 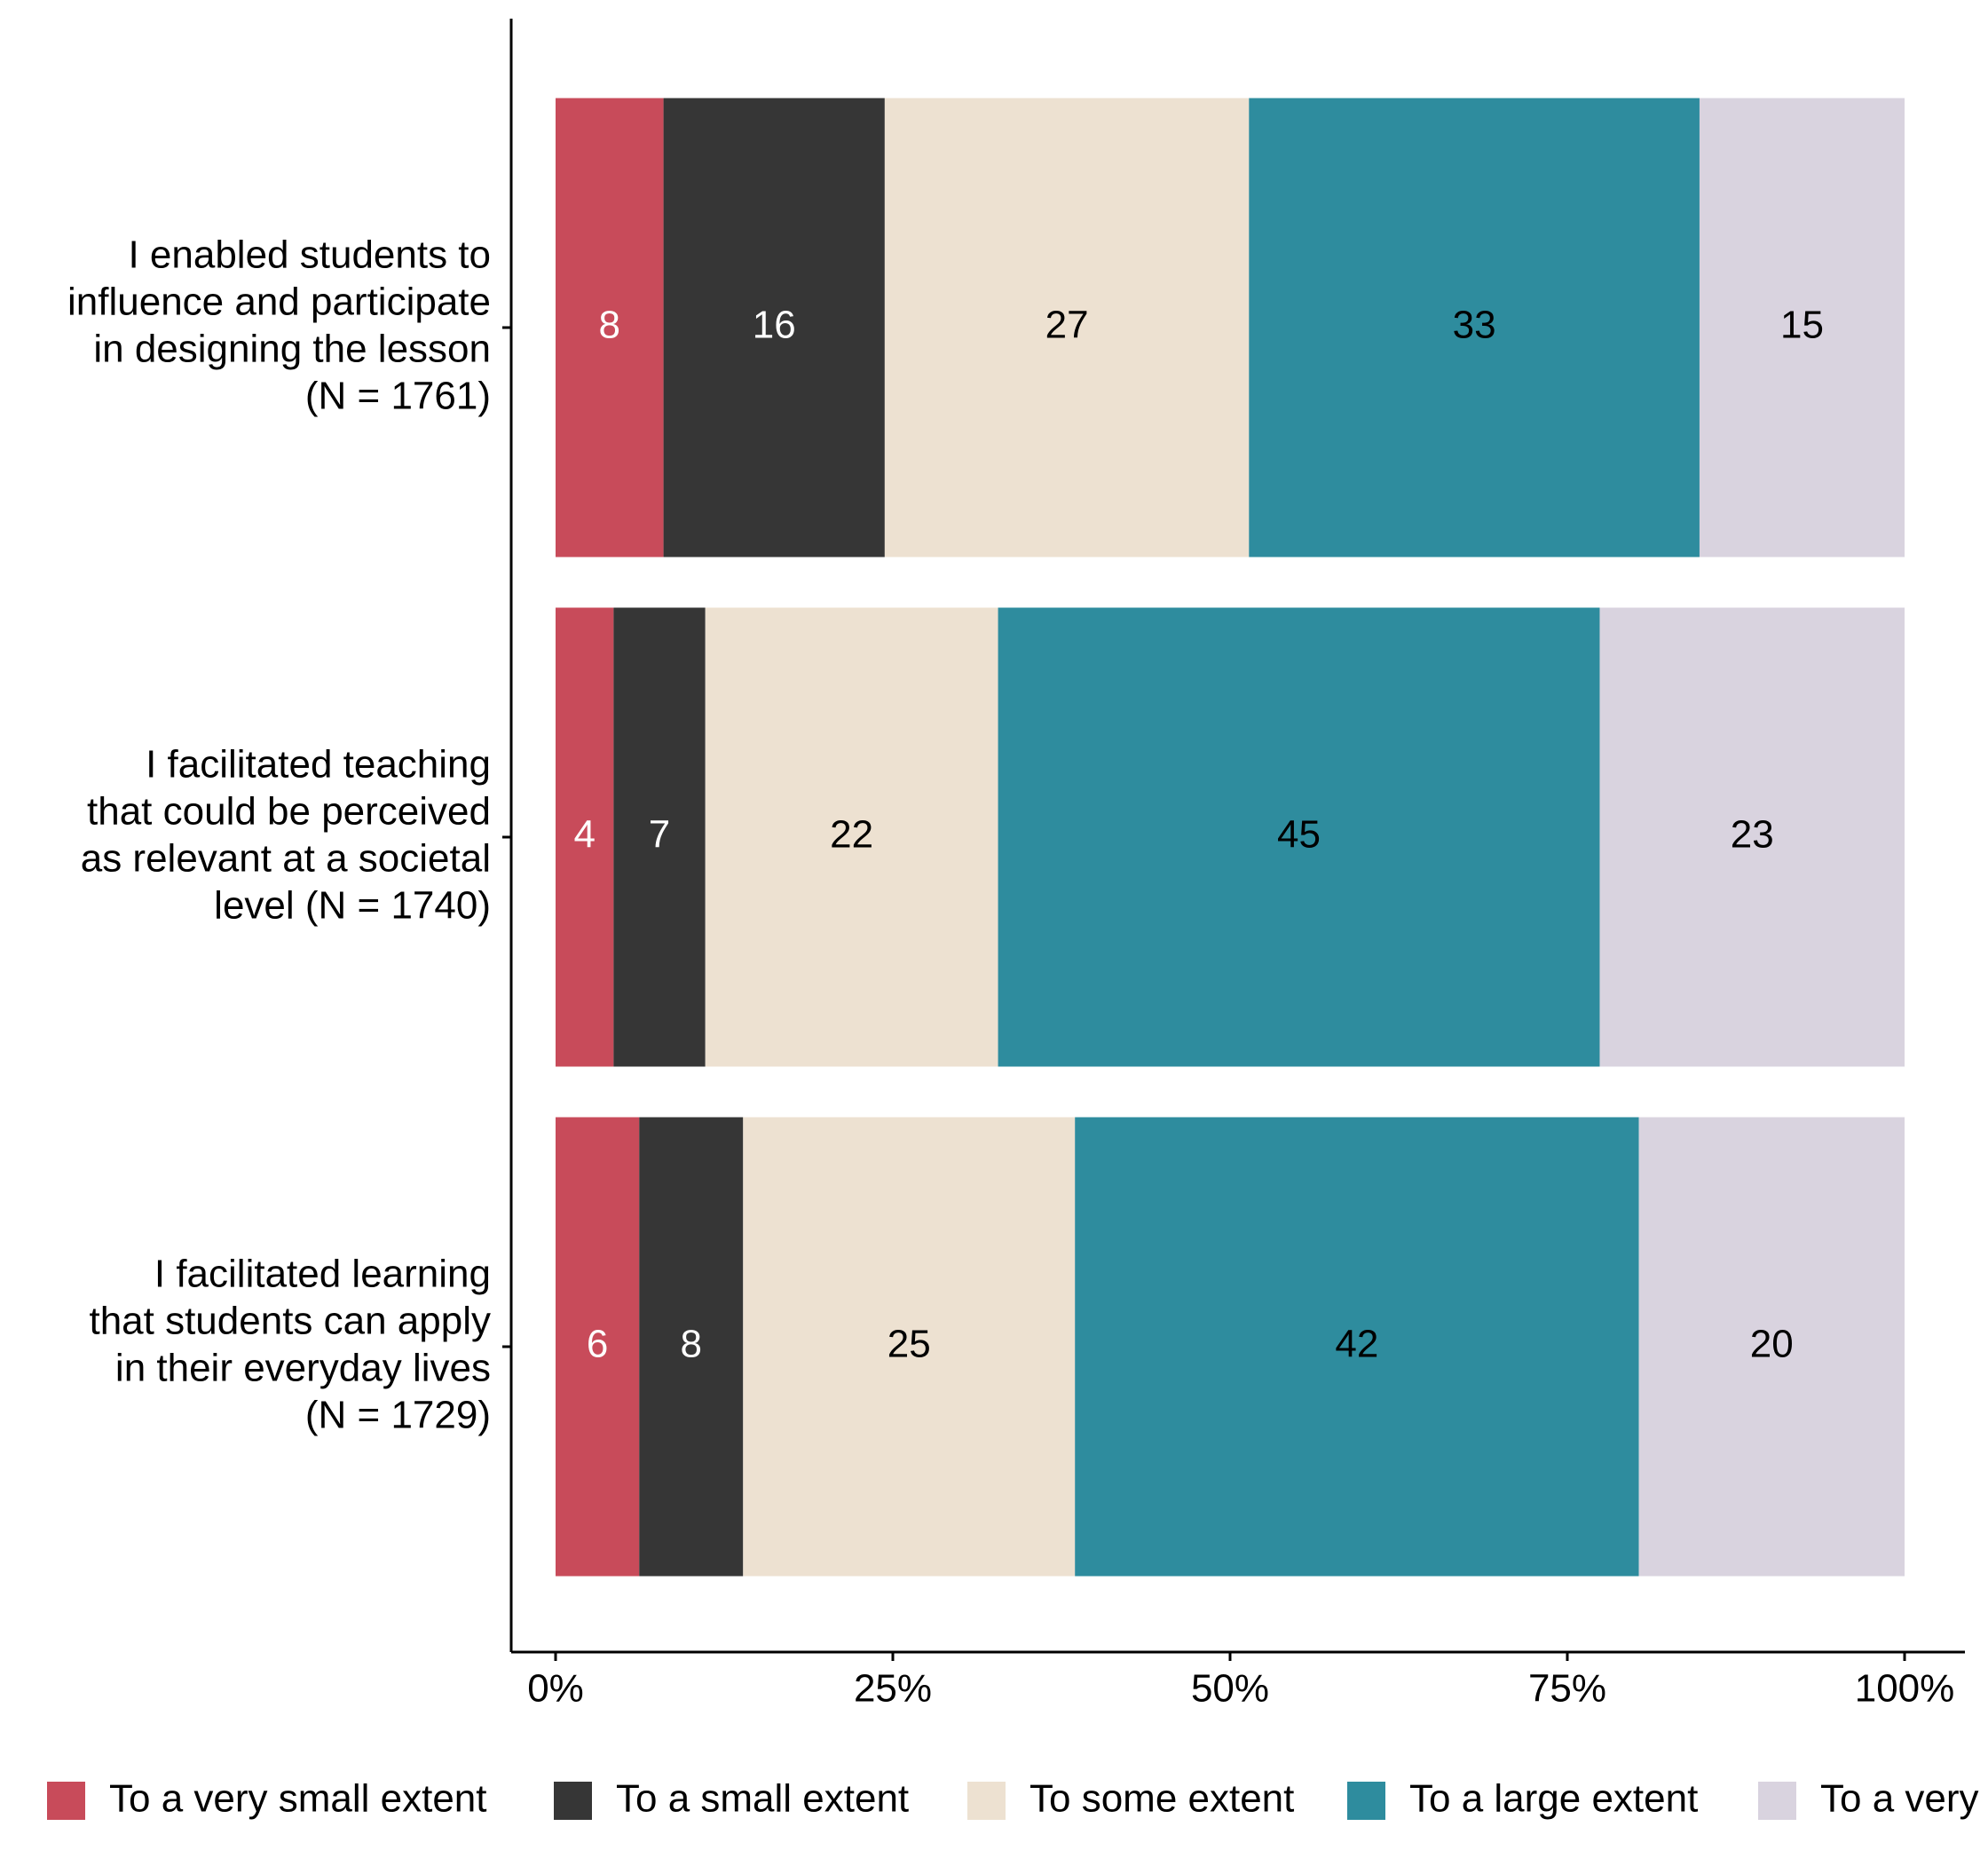 I want to click on value-label: 20, so click(x=1772, y=1344).